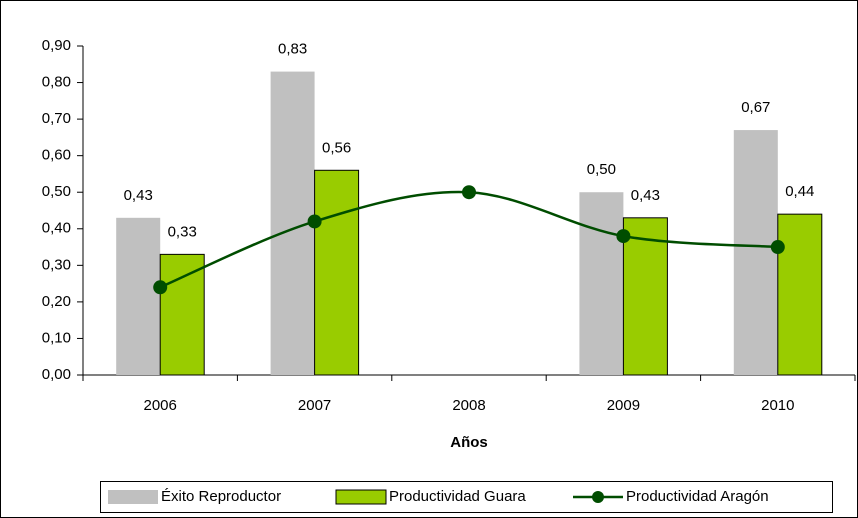 Image resolution: width=858 pixels, height=518 pixels. I want to click on y-tick-label: 0,70, so click(56, 118).